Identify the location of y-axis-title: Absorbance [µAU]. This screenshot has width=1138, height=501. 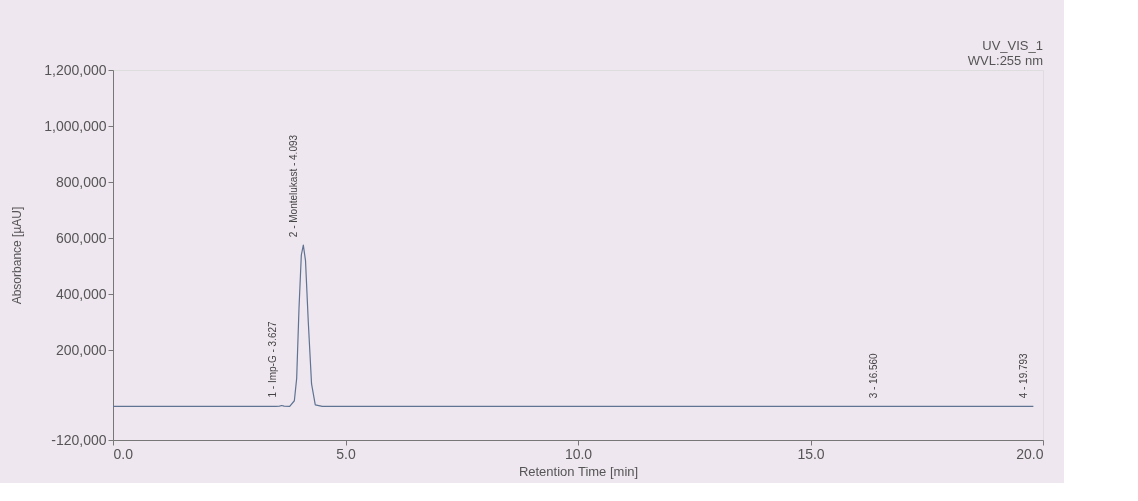
(17, 255).